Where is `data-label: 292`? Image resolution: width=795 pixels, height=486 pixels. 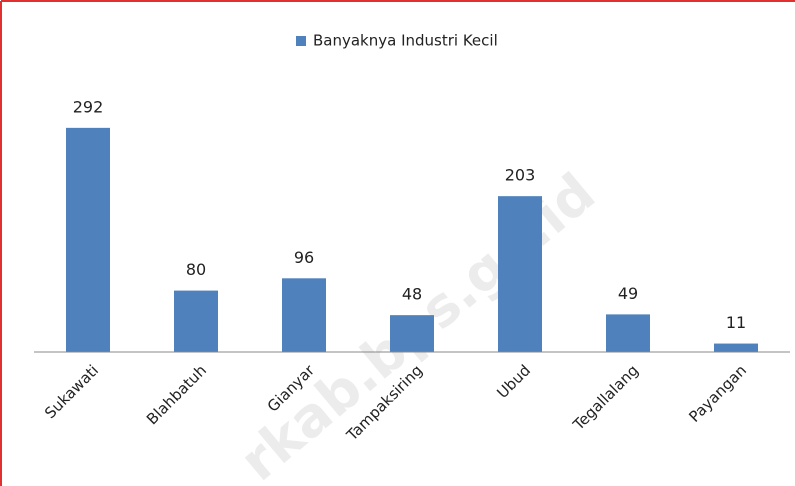 data-label: 292 is located at coordinates (88, 106).